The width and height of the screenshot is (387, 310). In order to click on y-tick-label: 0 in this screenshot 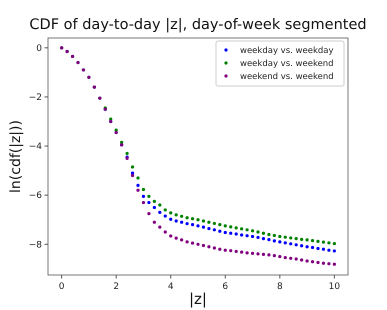, I will do `click(39, 49)`.